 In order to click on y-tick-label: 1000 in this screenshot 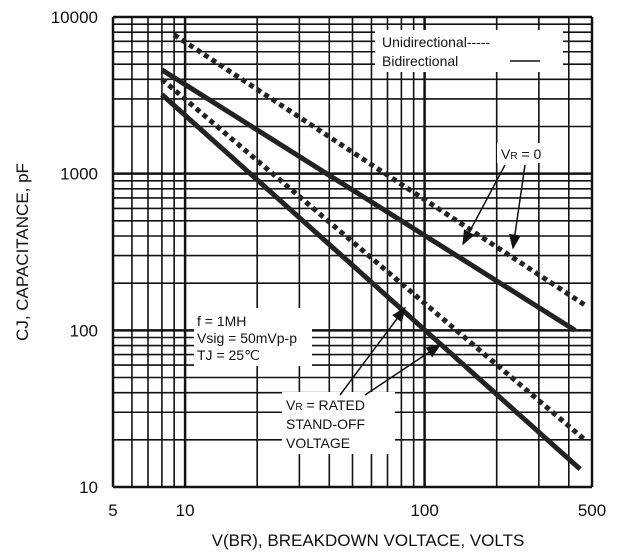, I will do `click(79, 174)`.